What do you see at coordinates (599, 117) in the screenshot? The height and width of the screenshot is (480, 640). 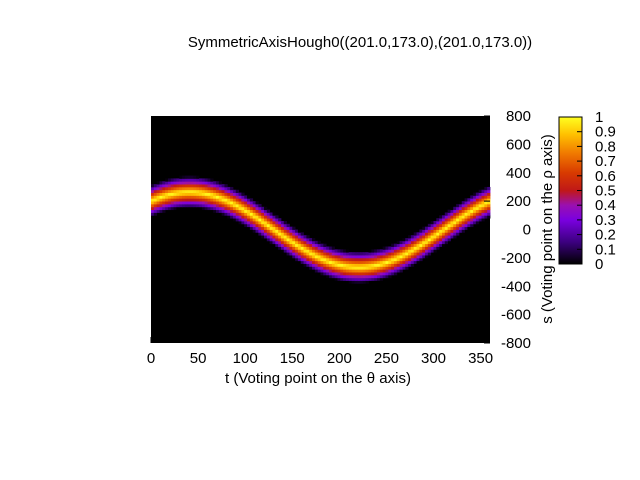 I see `colorbar-tick-label: 1` at bounding box center [599, 117].